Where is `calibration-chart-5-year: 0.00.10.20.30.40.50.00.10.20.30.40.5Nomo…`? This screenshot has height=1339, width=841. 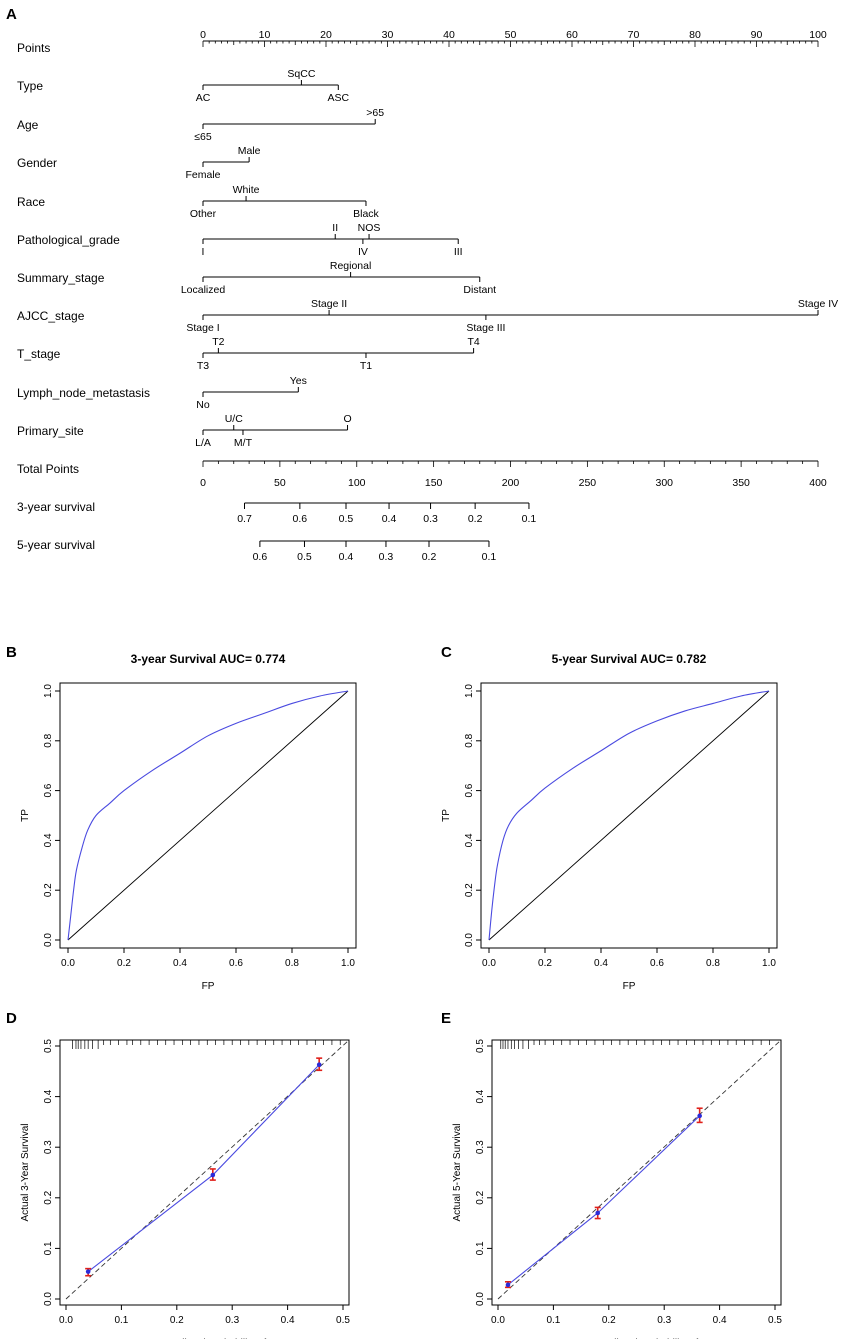
calibration-chart-5-year: 0.00.10.20.30.40.50.00.10.20.30.40.5Nomo… is located at coordinates (617, 1189).